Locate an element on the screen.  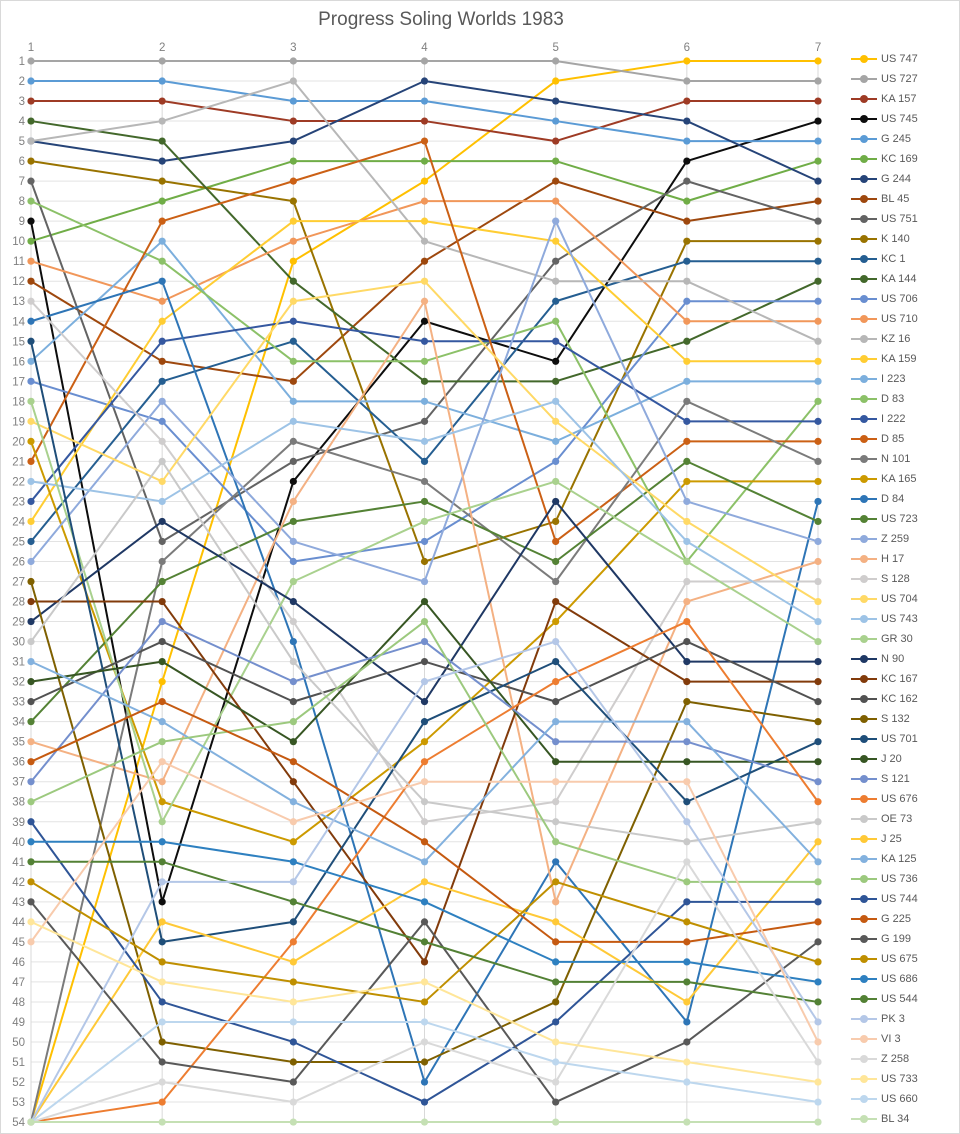
y-tick-label: 40 is located at coordinates (18, 843).